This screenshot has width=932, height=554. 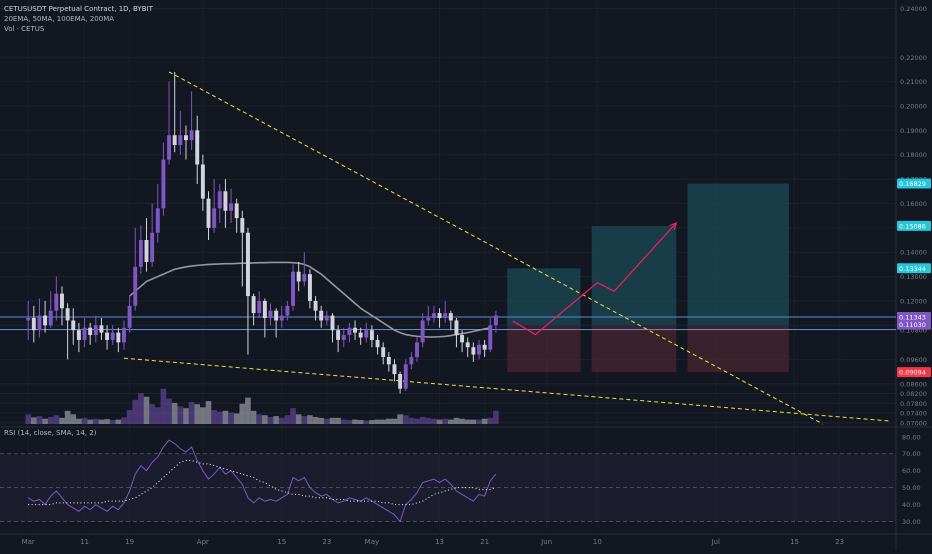 What do you see at coordinates (911, 488) in the screenshot?
I see `rsi-tick-label: 50.00` at bounding box center [911, 488].